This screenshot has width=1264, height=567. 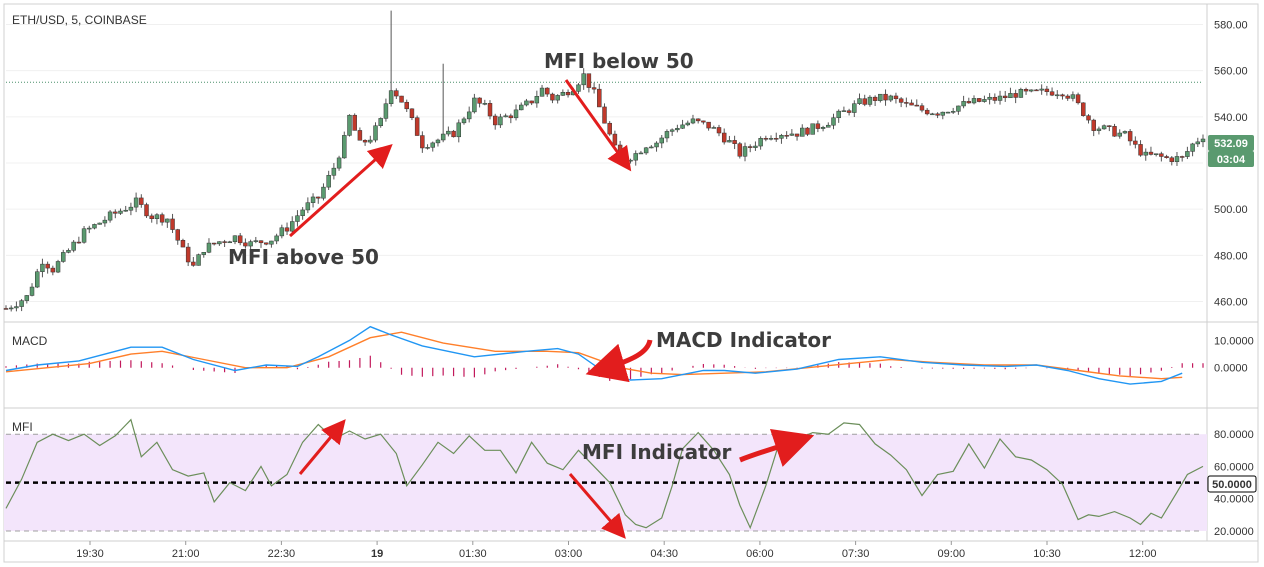 What do you see at coordinates (1047, 554) in the screenshot?
I see `x-tick-label: 10:30` at bounding box center [1047, 554].